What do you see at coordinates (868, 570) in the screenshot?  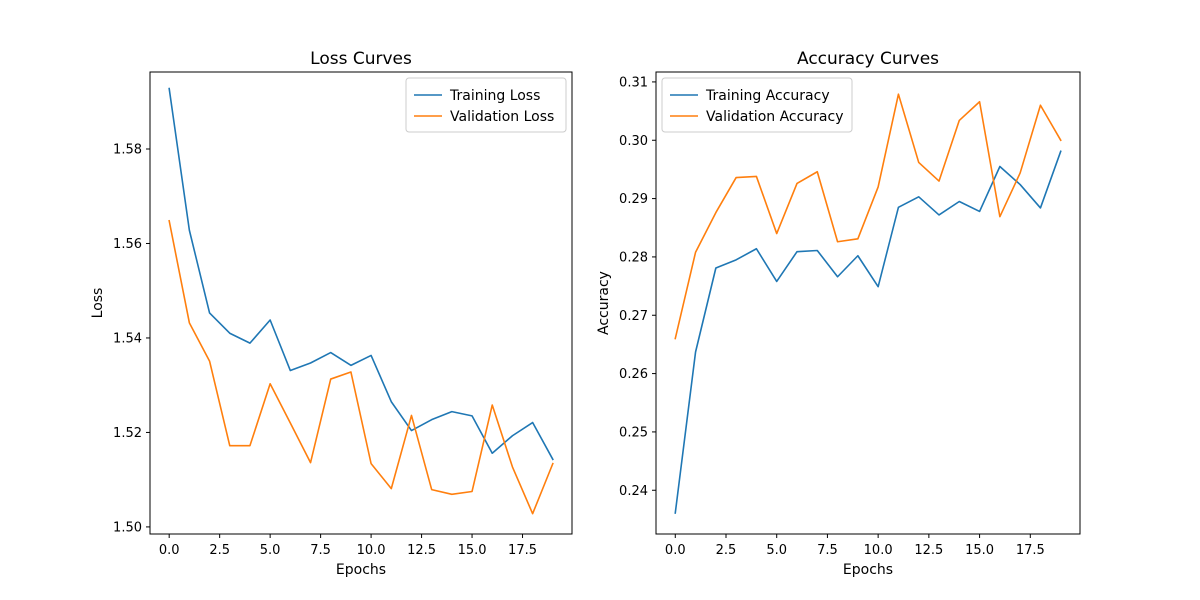 I see `chart-2-xlabel: Epochs` at bounding box center [868, 570].